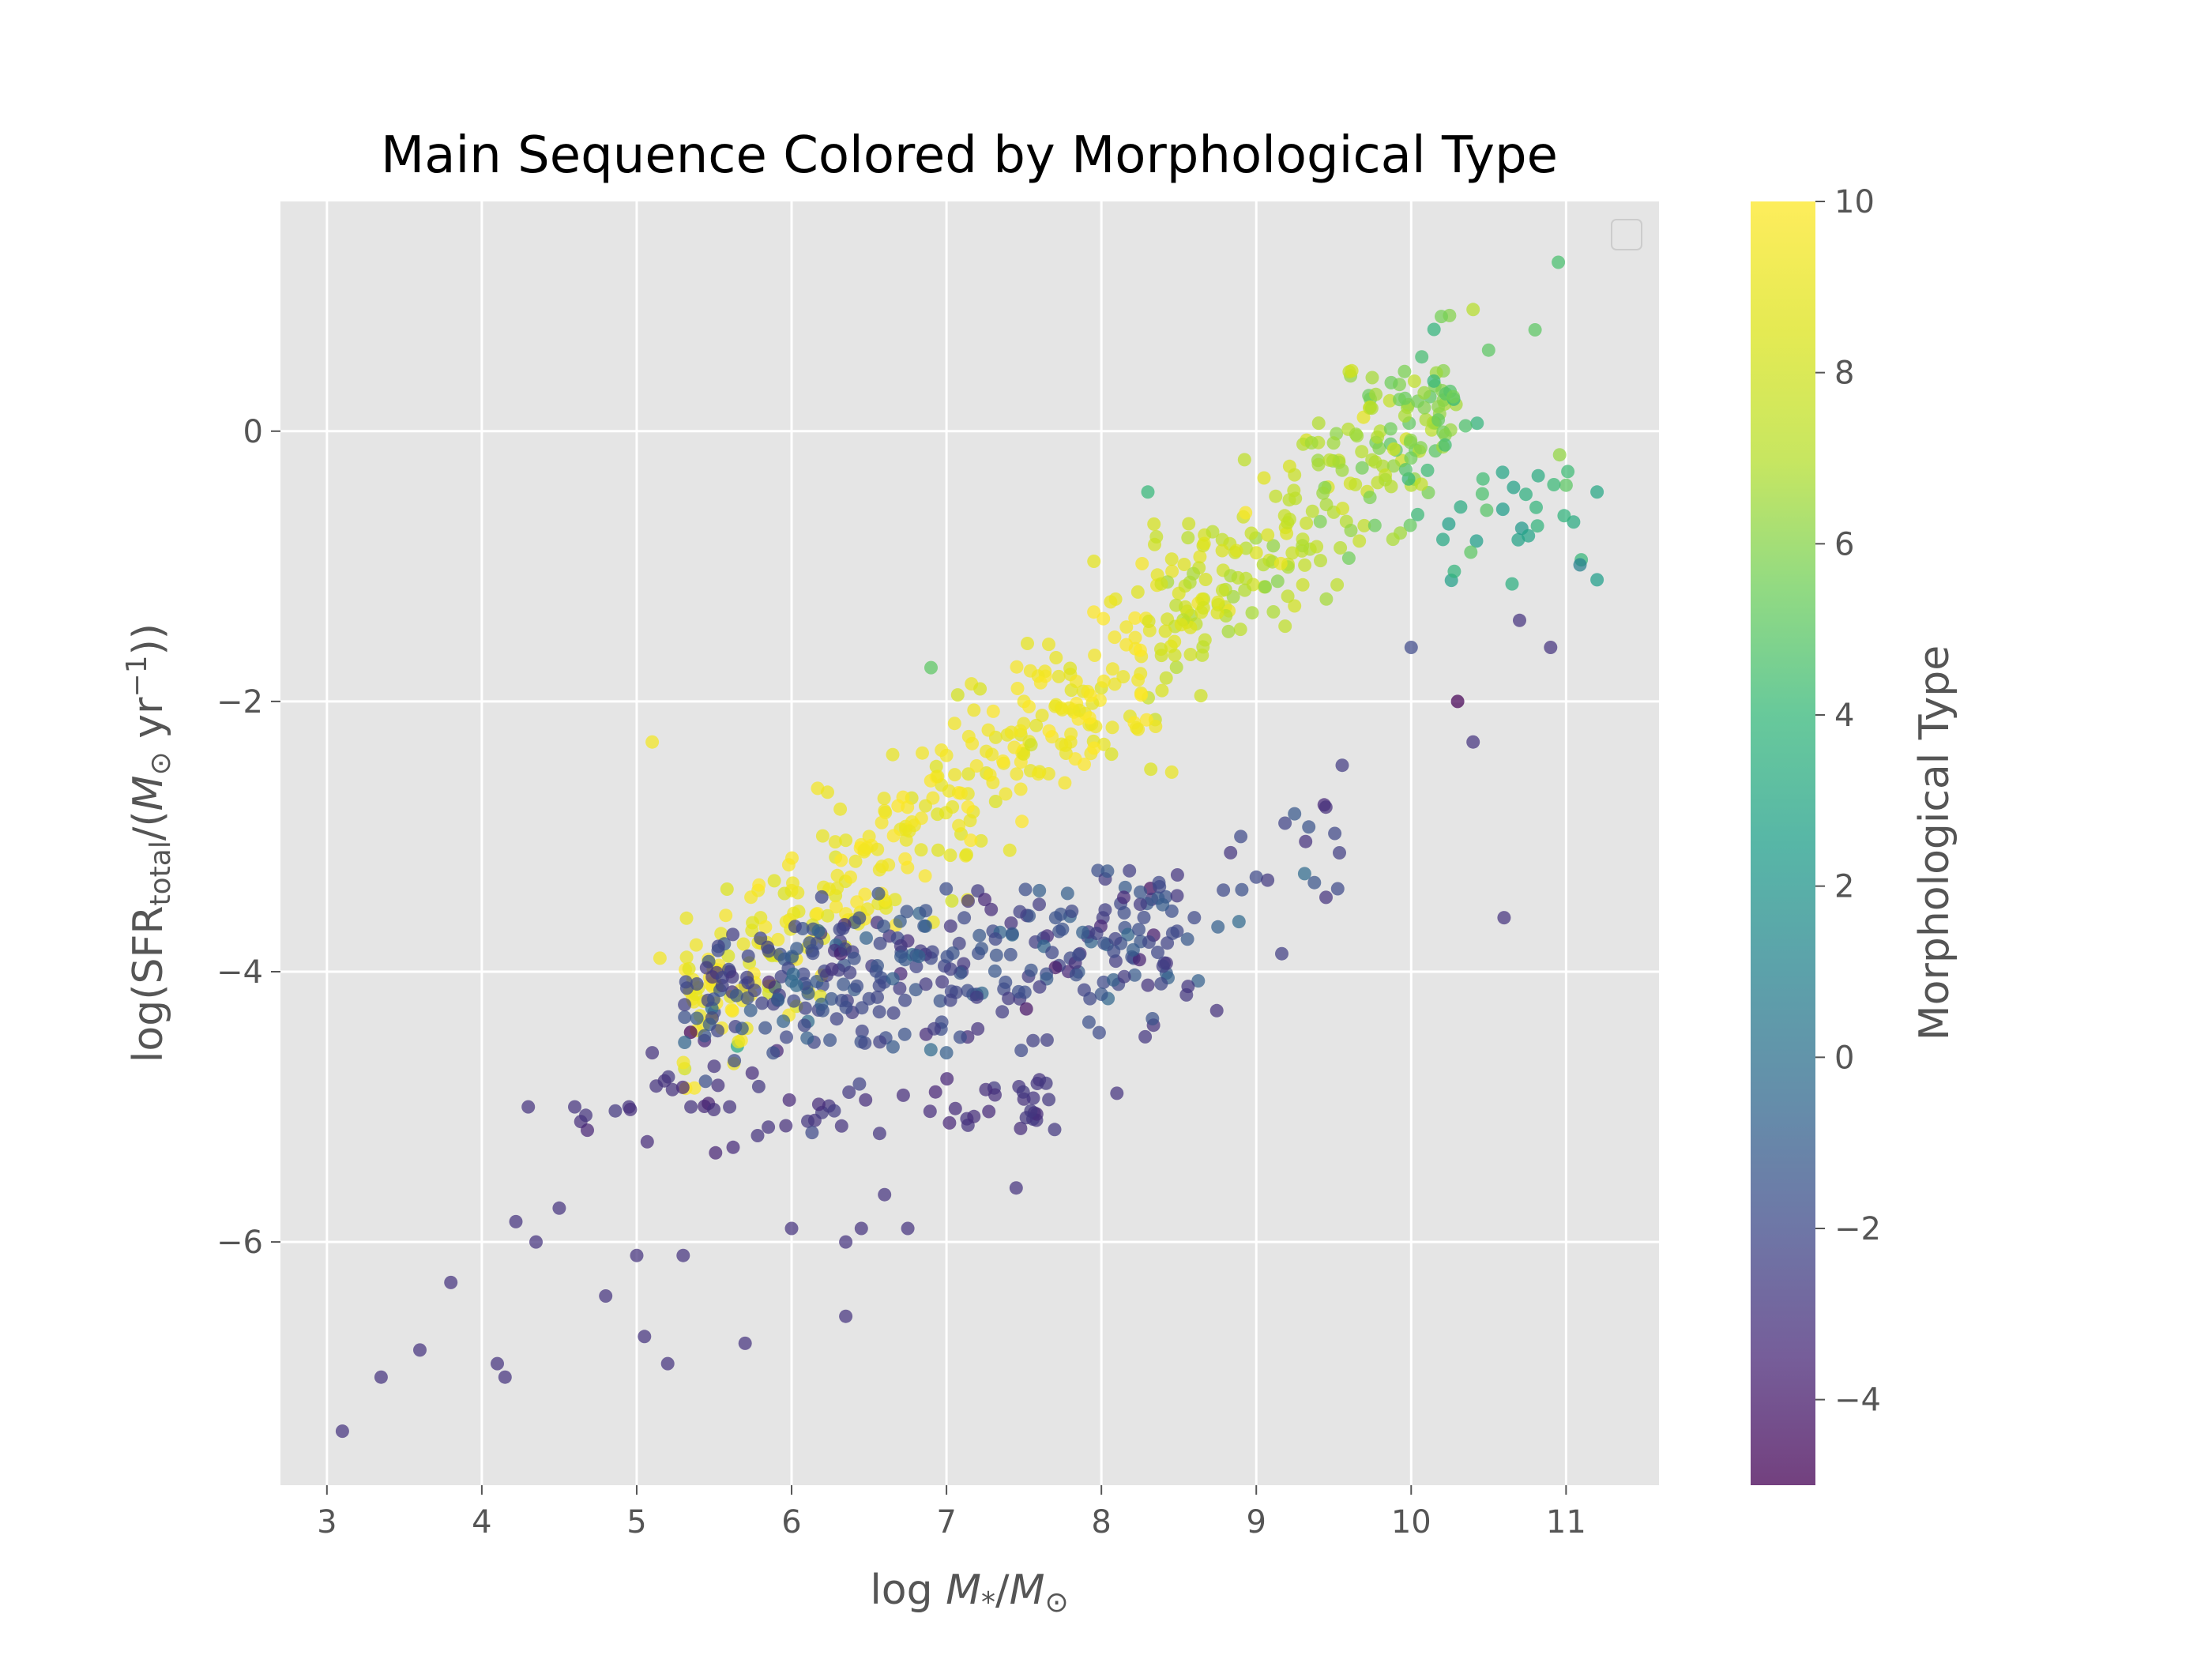 The height and width of the screenshot is (1659, 2212). What do you see at coordinates (1783, 843) in the screenshot?
I see `colorbar` at bounding box center [1783, 843].